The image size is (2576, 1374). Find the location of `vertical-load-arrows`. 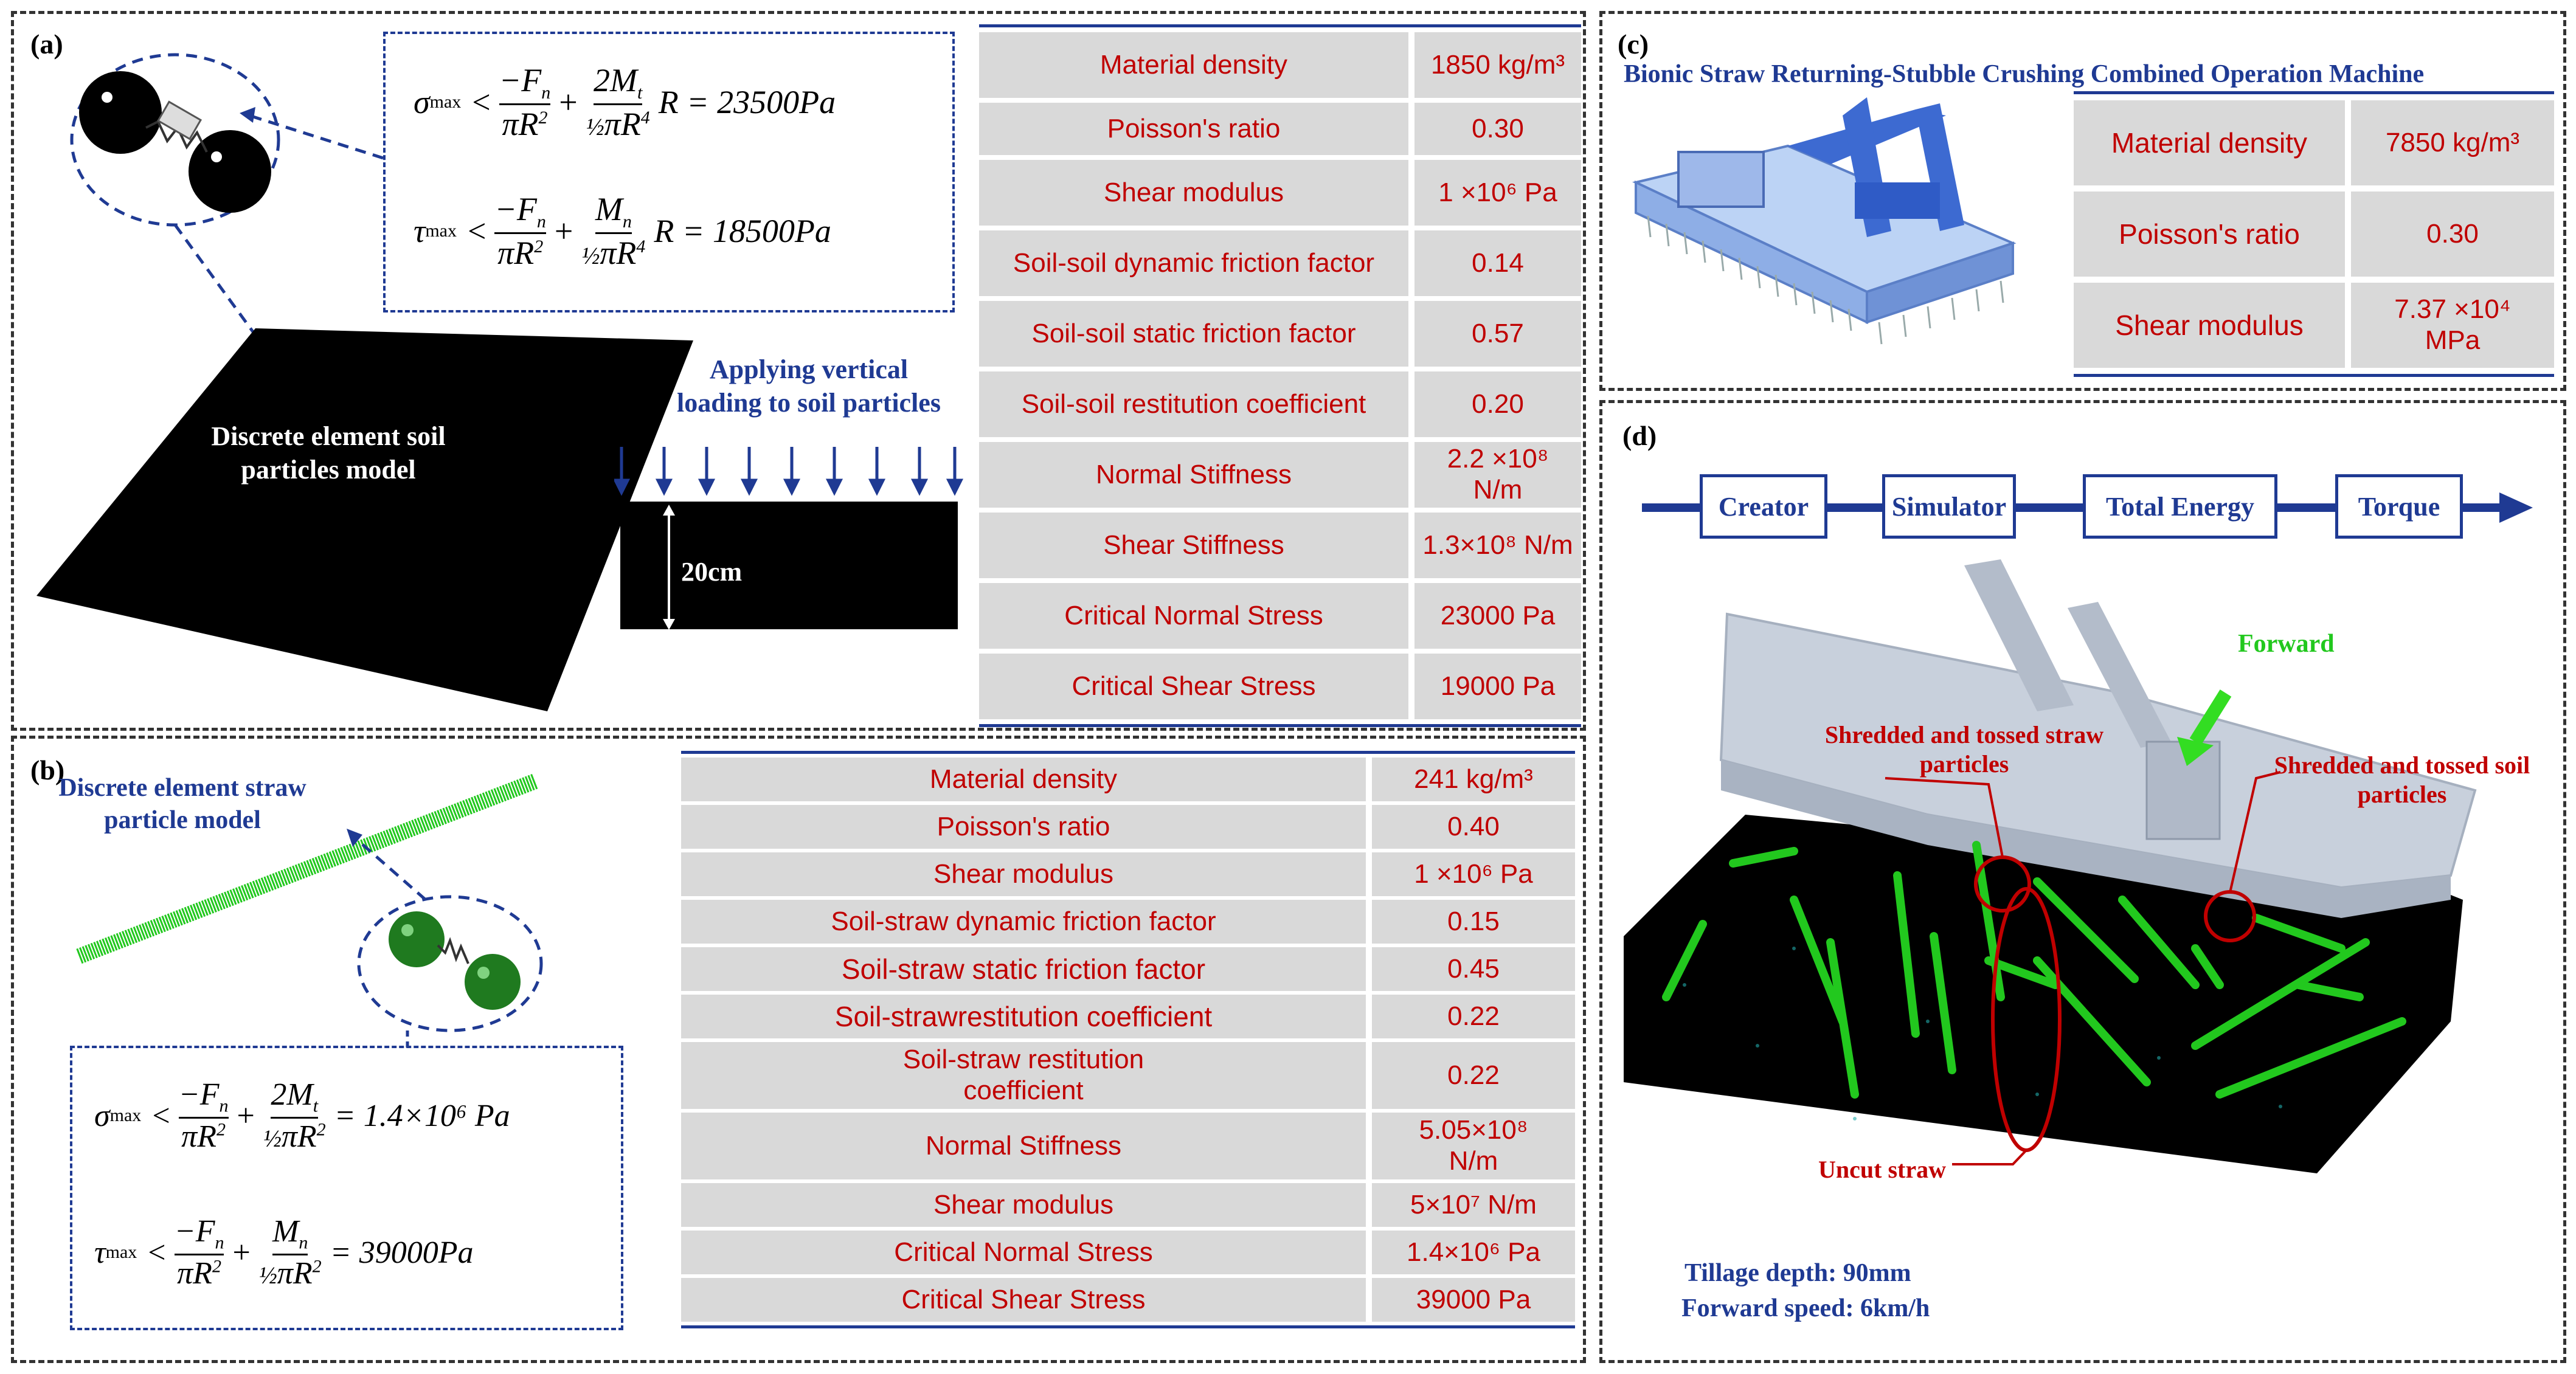

vertical-load-arrows is located at coordinates (789, 538).